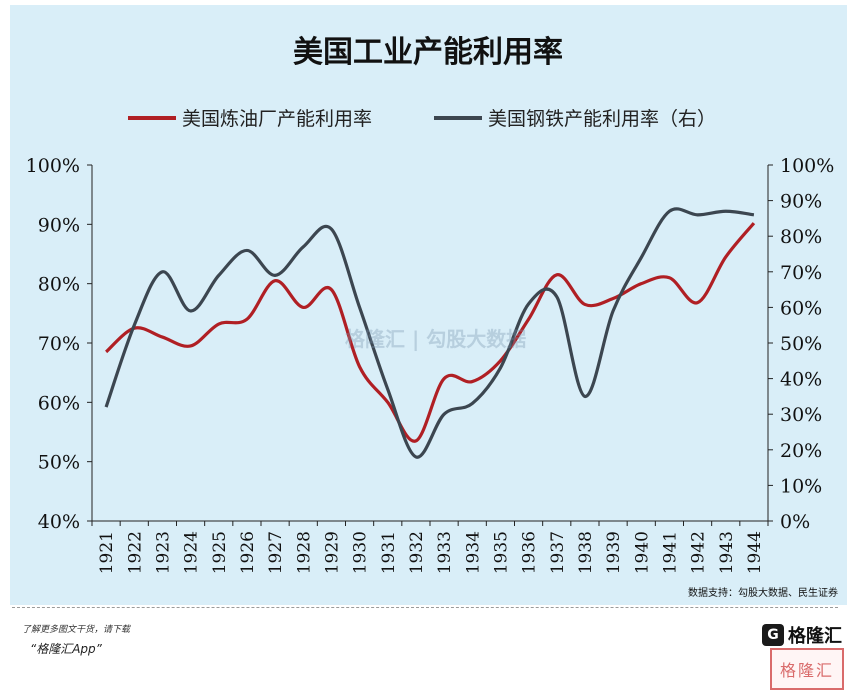  I want to click on right-tick-label: 70%, so click(801, 273).